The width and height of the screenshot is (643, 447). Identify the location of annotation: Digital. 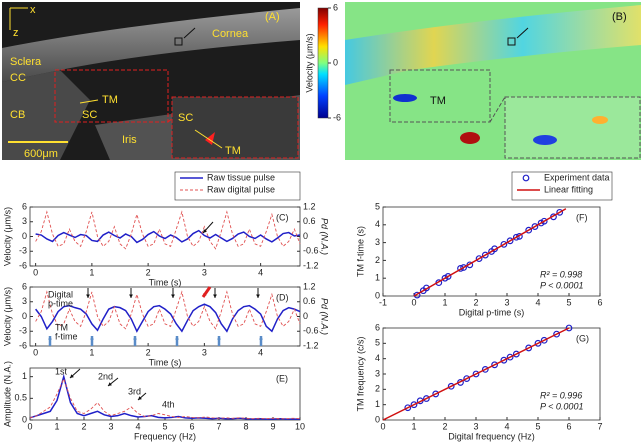
(60, 294).